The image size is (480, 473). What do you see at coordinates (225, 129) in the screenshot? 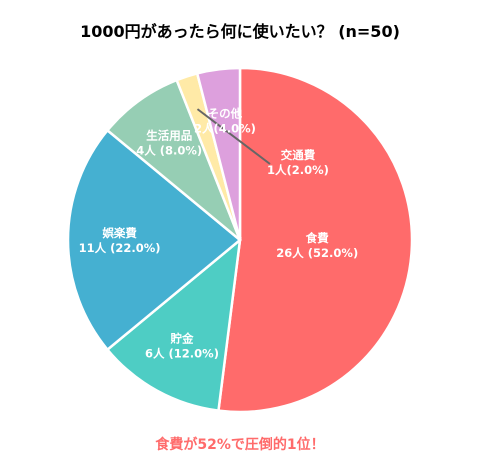
I see `slice-value-5: 2人(4.0%)` at bounding box center [225, 129].